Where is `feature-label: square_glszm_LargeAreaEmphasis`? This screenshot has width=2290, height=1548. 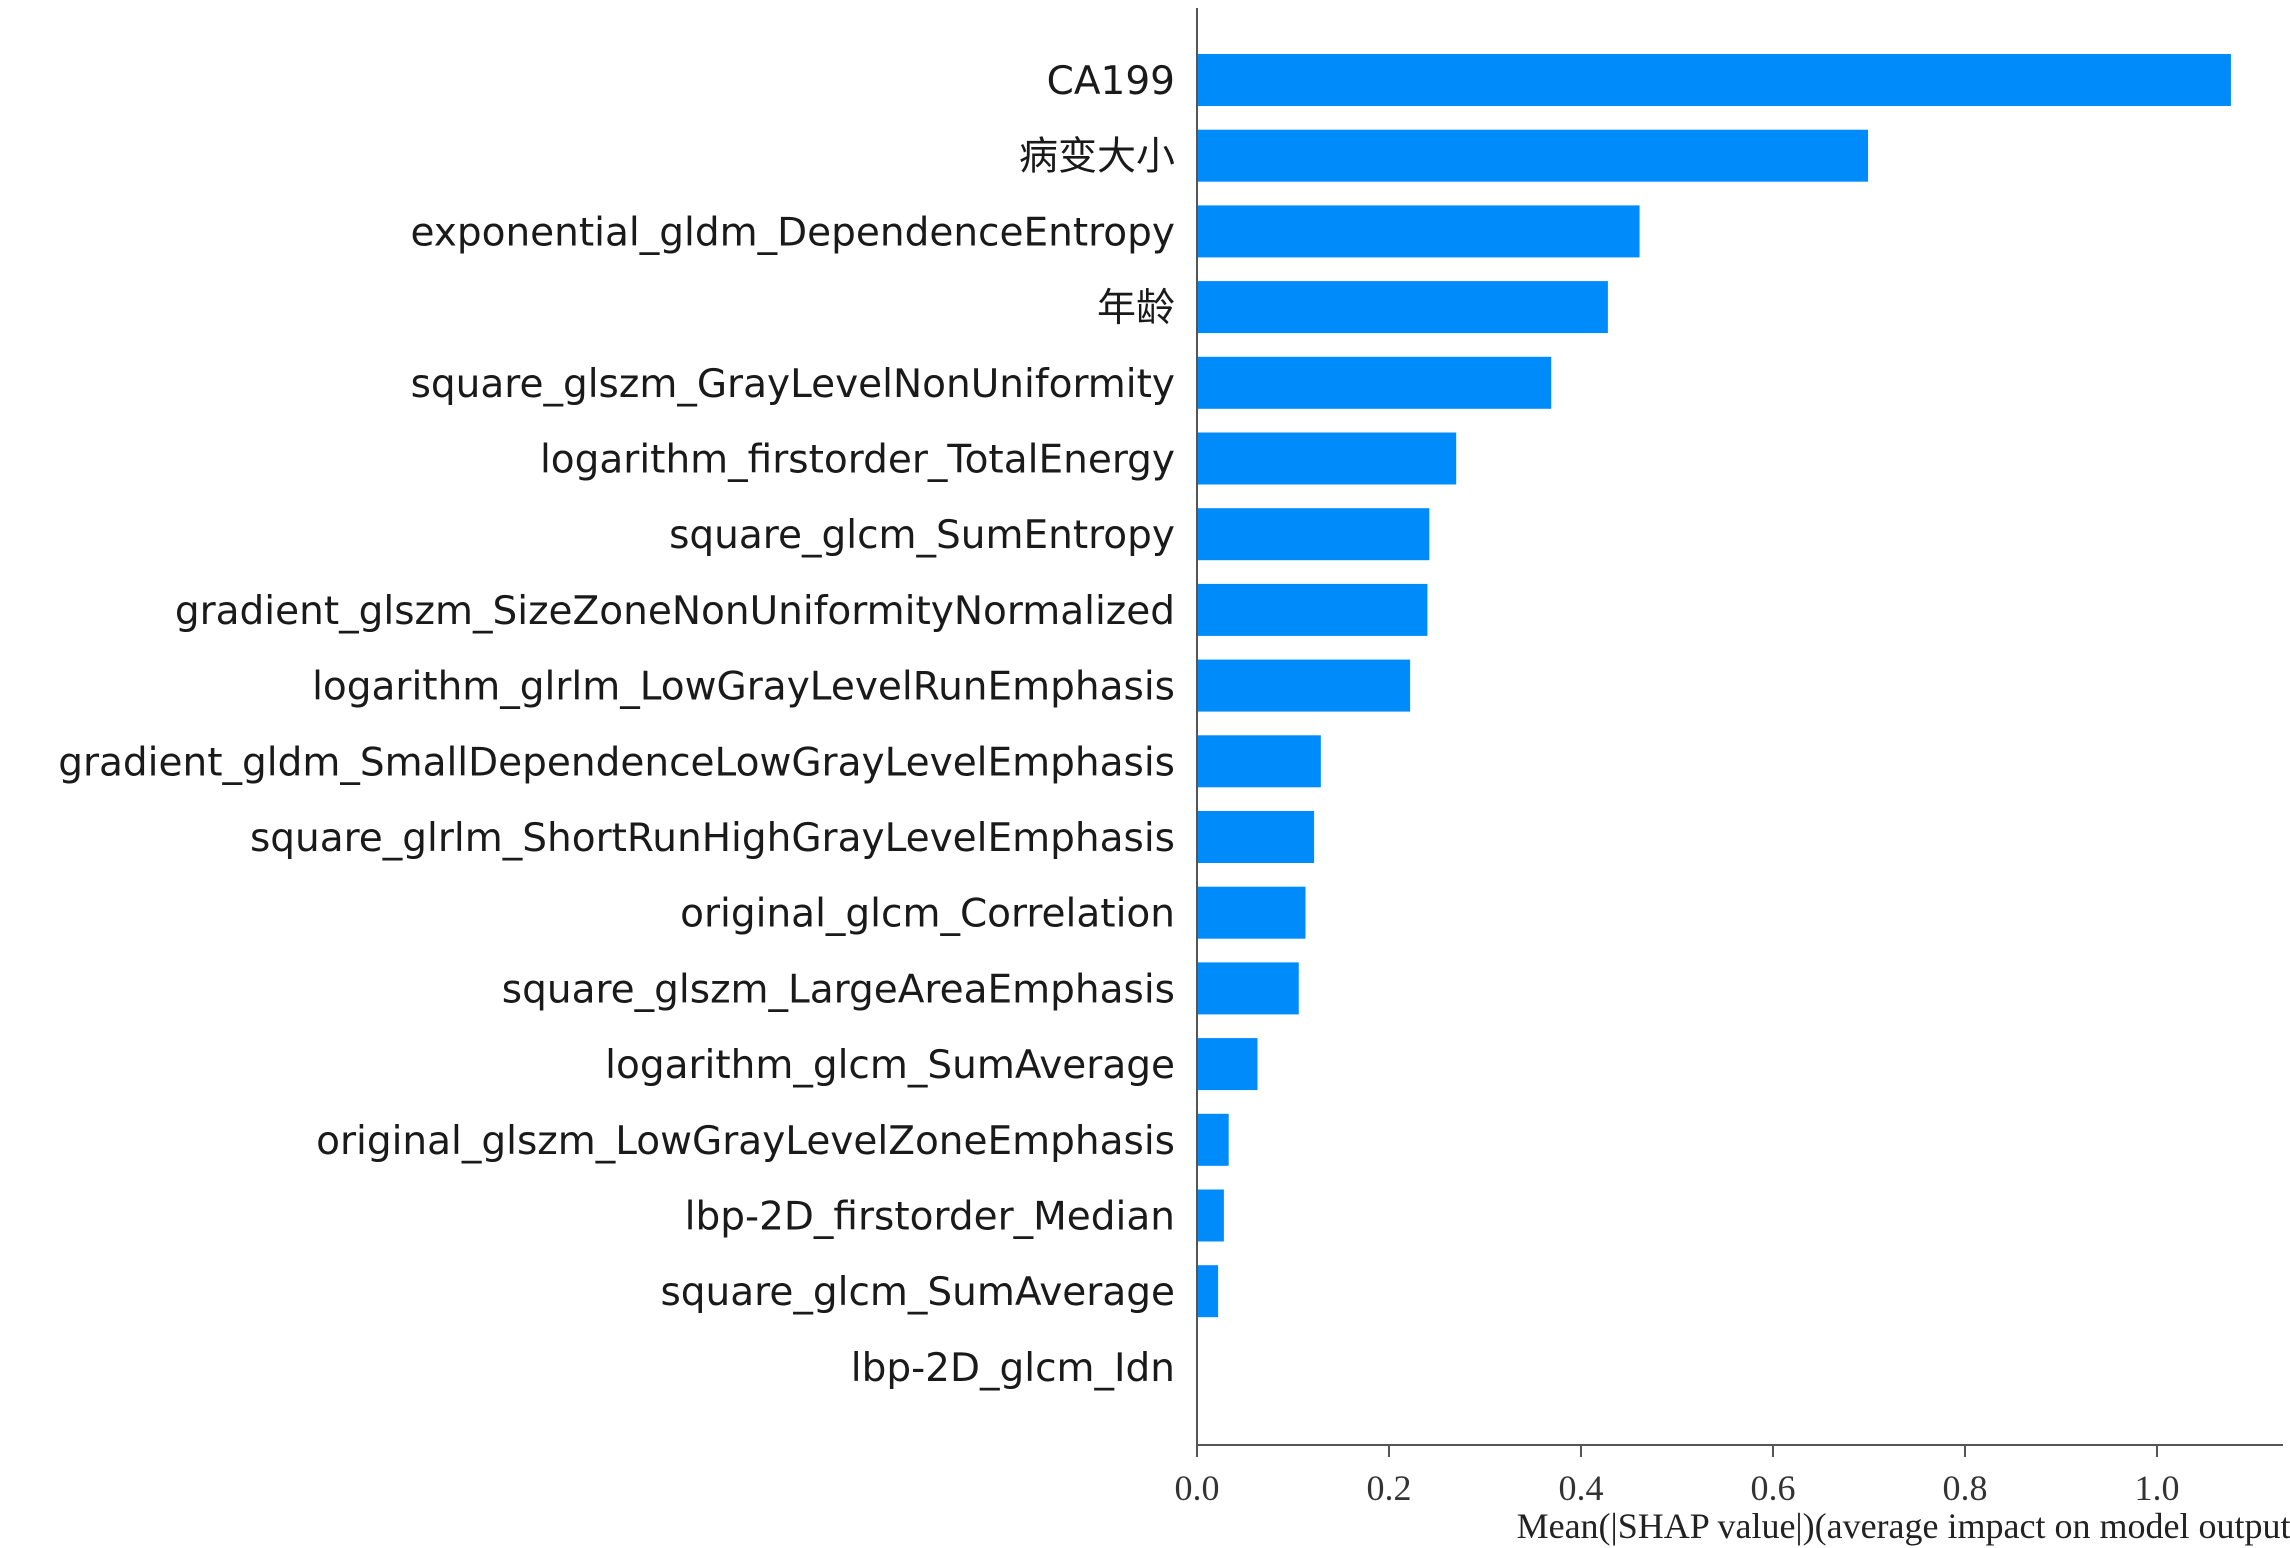
feature-label: square_glszm_LargeAreaEmphasis is located at coordinates (838, 989).